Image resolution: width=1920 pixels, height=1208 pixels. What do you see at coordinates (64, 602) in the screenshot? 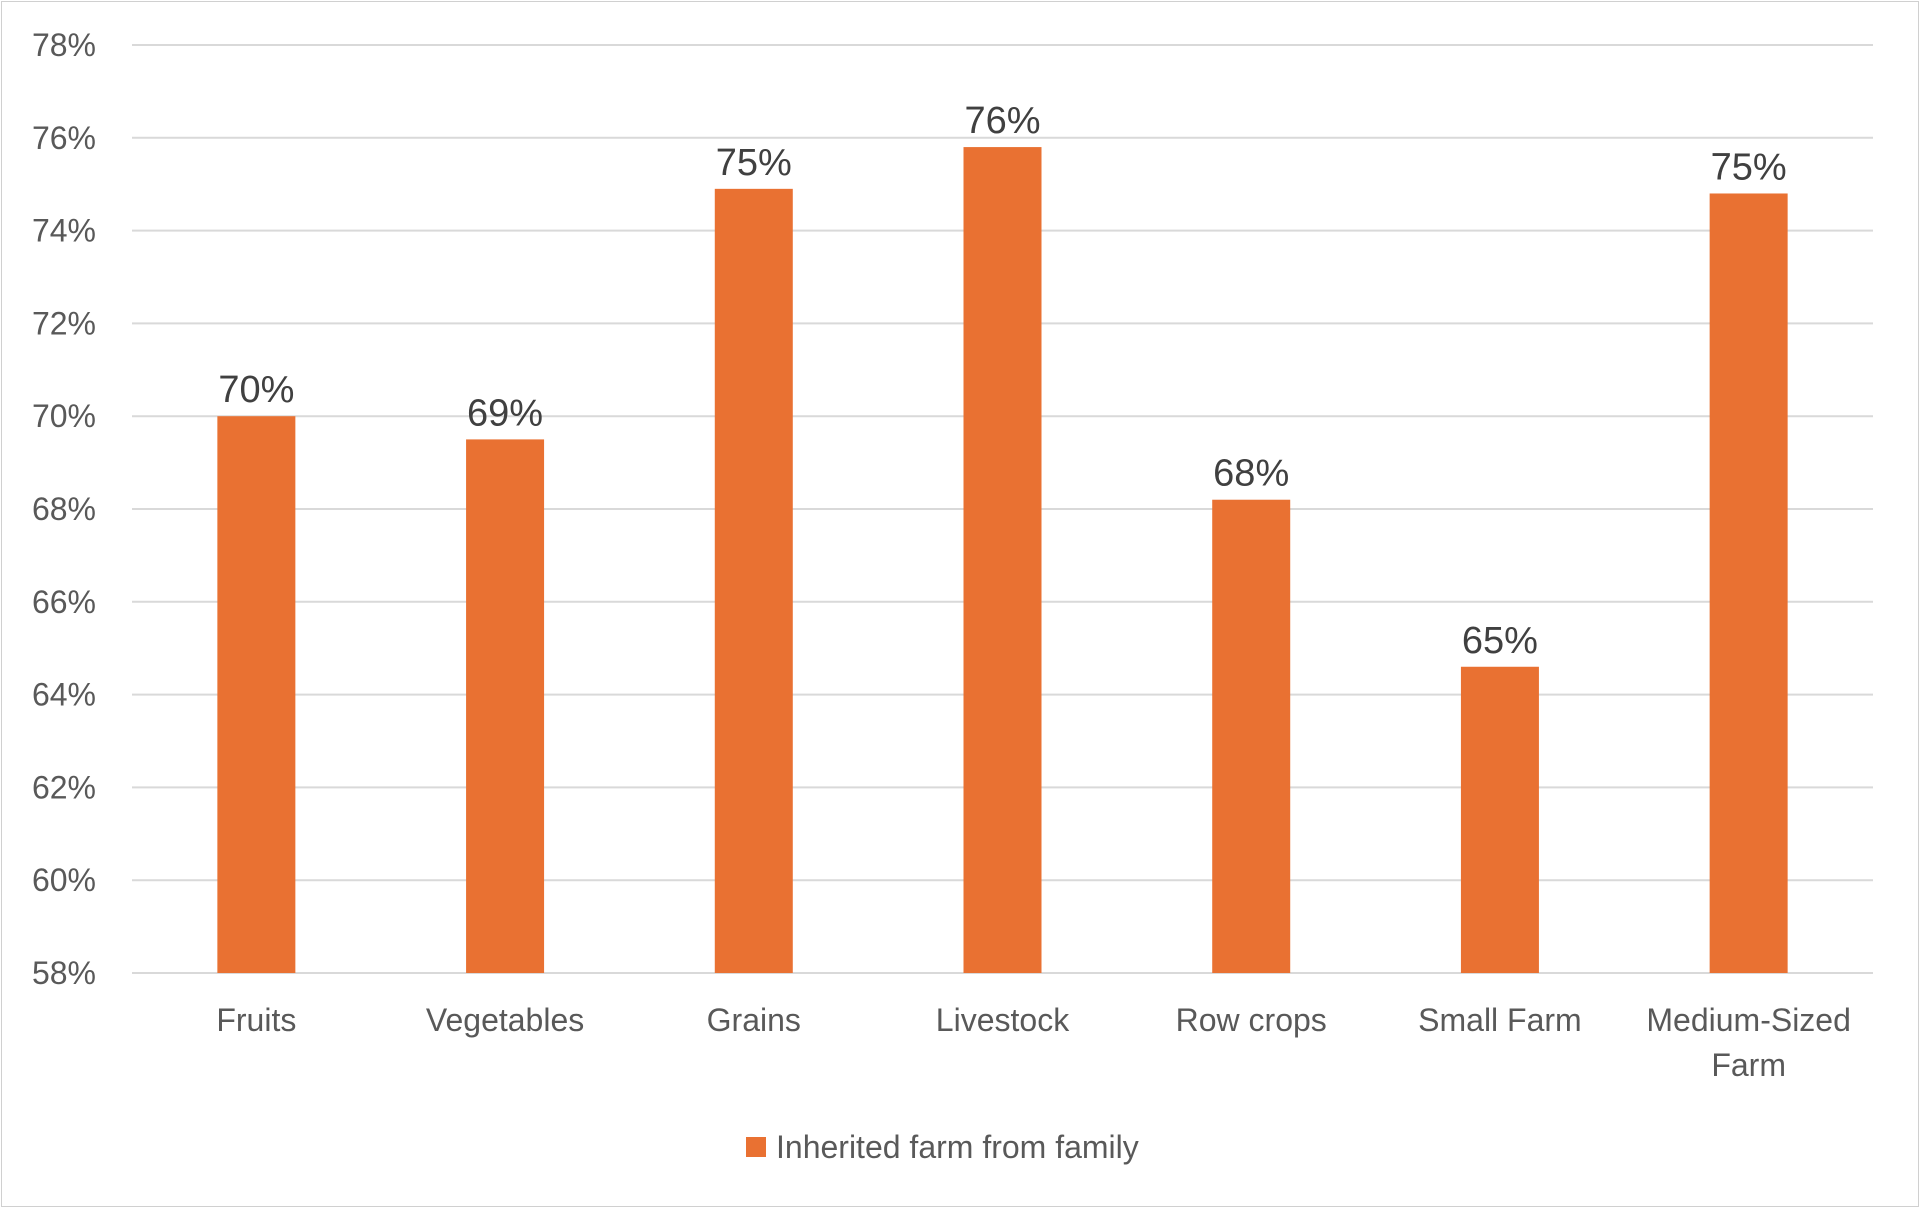
I see `y-tick-label: 66%` at bounding box center [64, 602].